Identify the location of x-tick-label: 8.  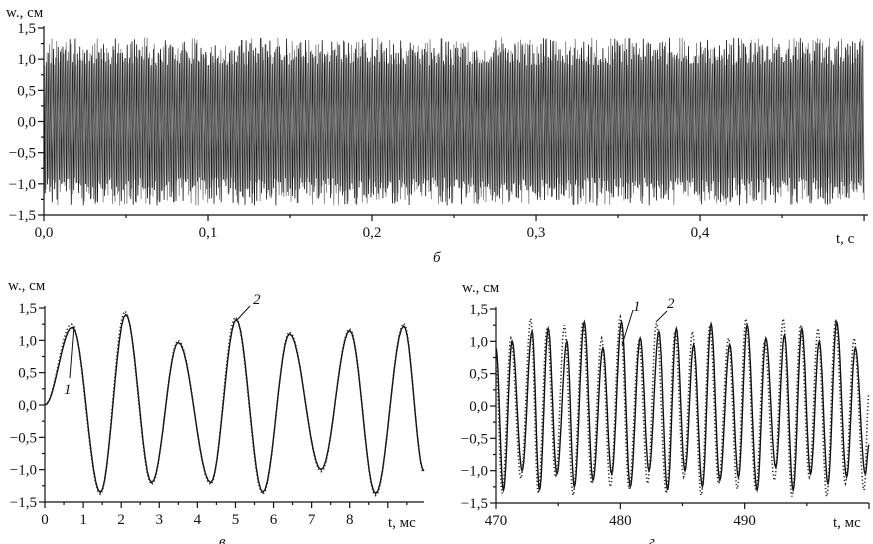
(350, 520).